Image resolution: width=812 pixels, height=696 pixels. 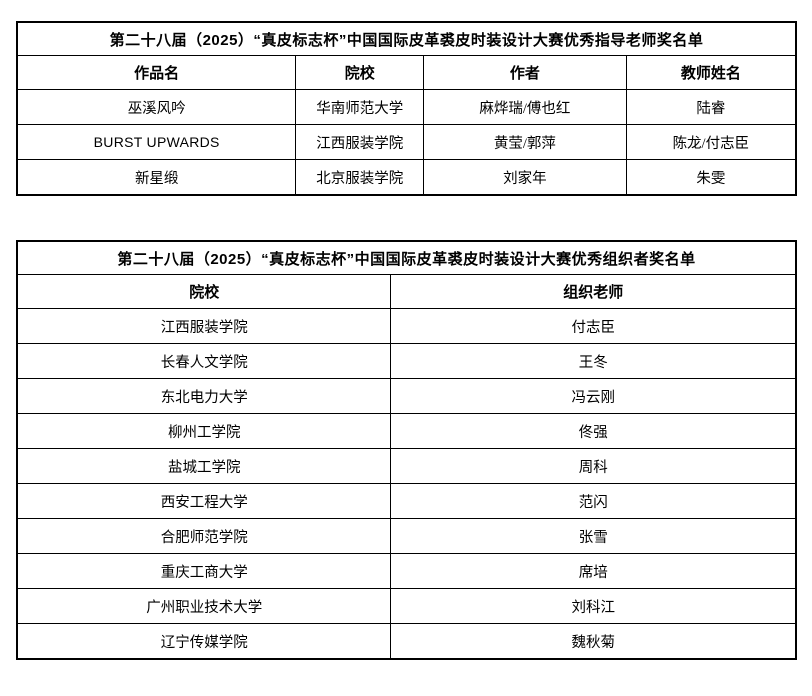 I want to click on table-title-row: 第二十八届（2025）“真皮标志杯”中国国际皮革裘皮时装设计大赛优秀组织者奖名单, so click(x=406, y=257).